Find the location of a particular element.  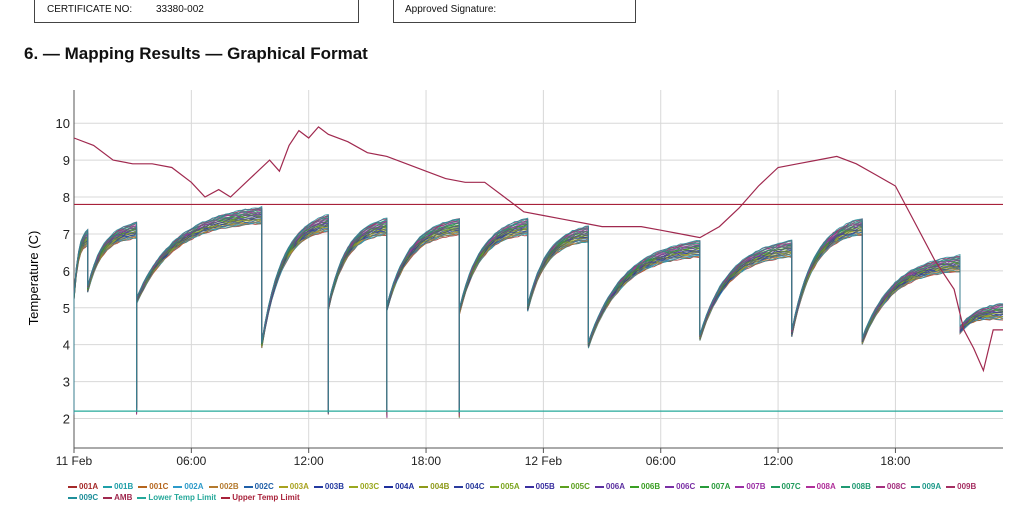

legend-label: 005A is located at coordinates (510, 486).